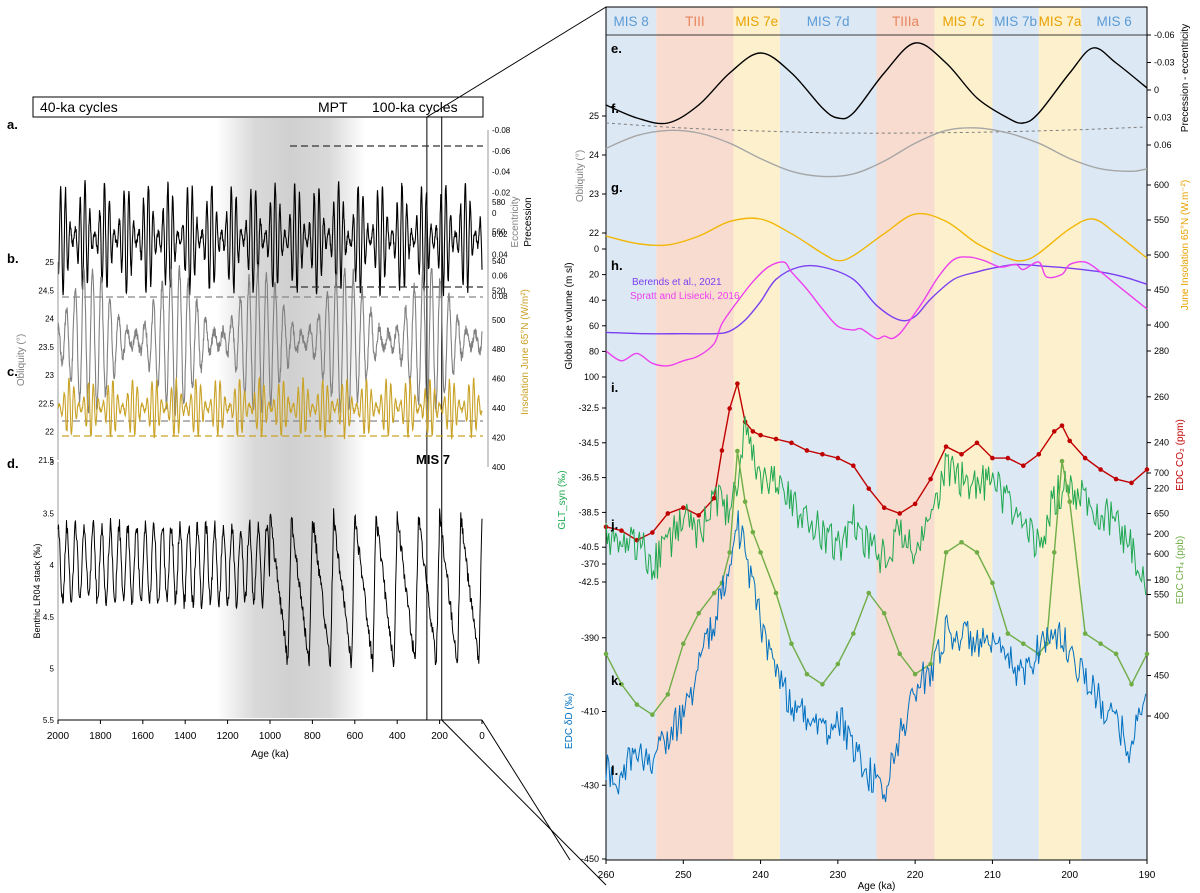 The width and height of the screenshot is (1200, 893). What do you see at coordinates (1015, 433) in the screenshot?
I see `stage-mis-7b: MIS 7b` at bounding box center [1015, 433].